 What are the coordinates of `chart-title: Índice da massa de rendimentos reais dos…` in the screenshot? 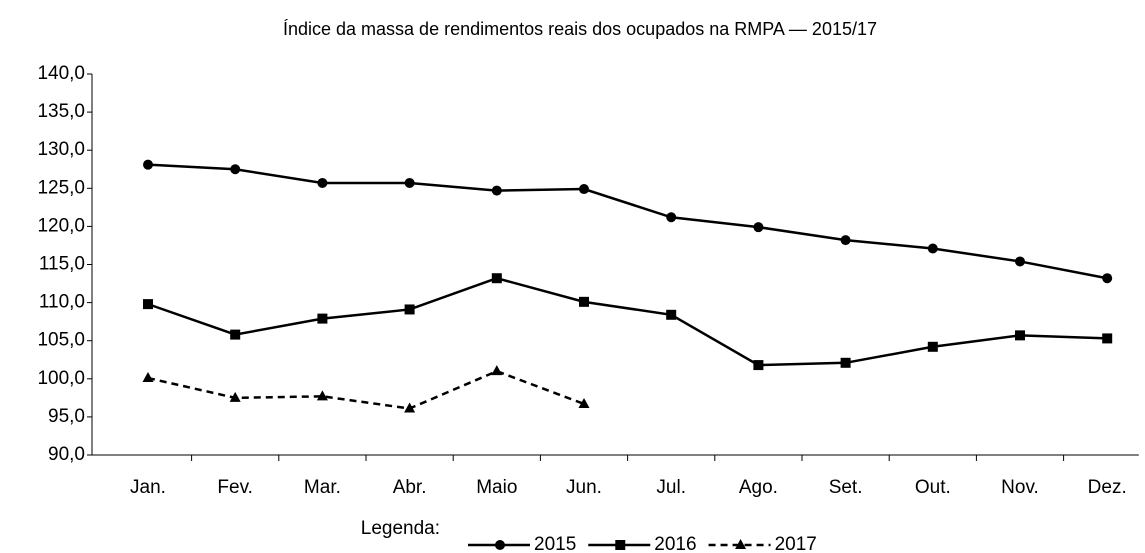 It's located at (580, 29).